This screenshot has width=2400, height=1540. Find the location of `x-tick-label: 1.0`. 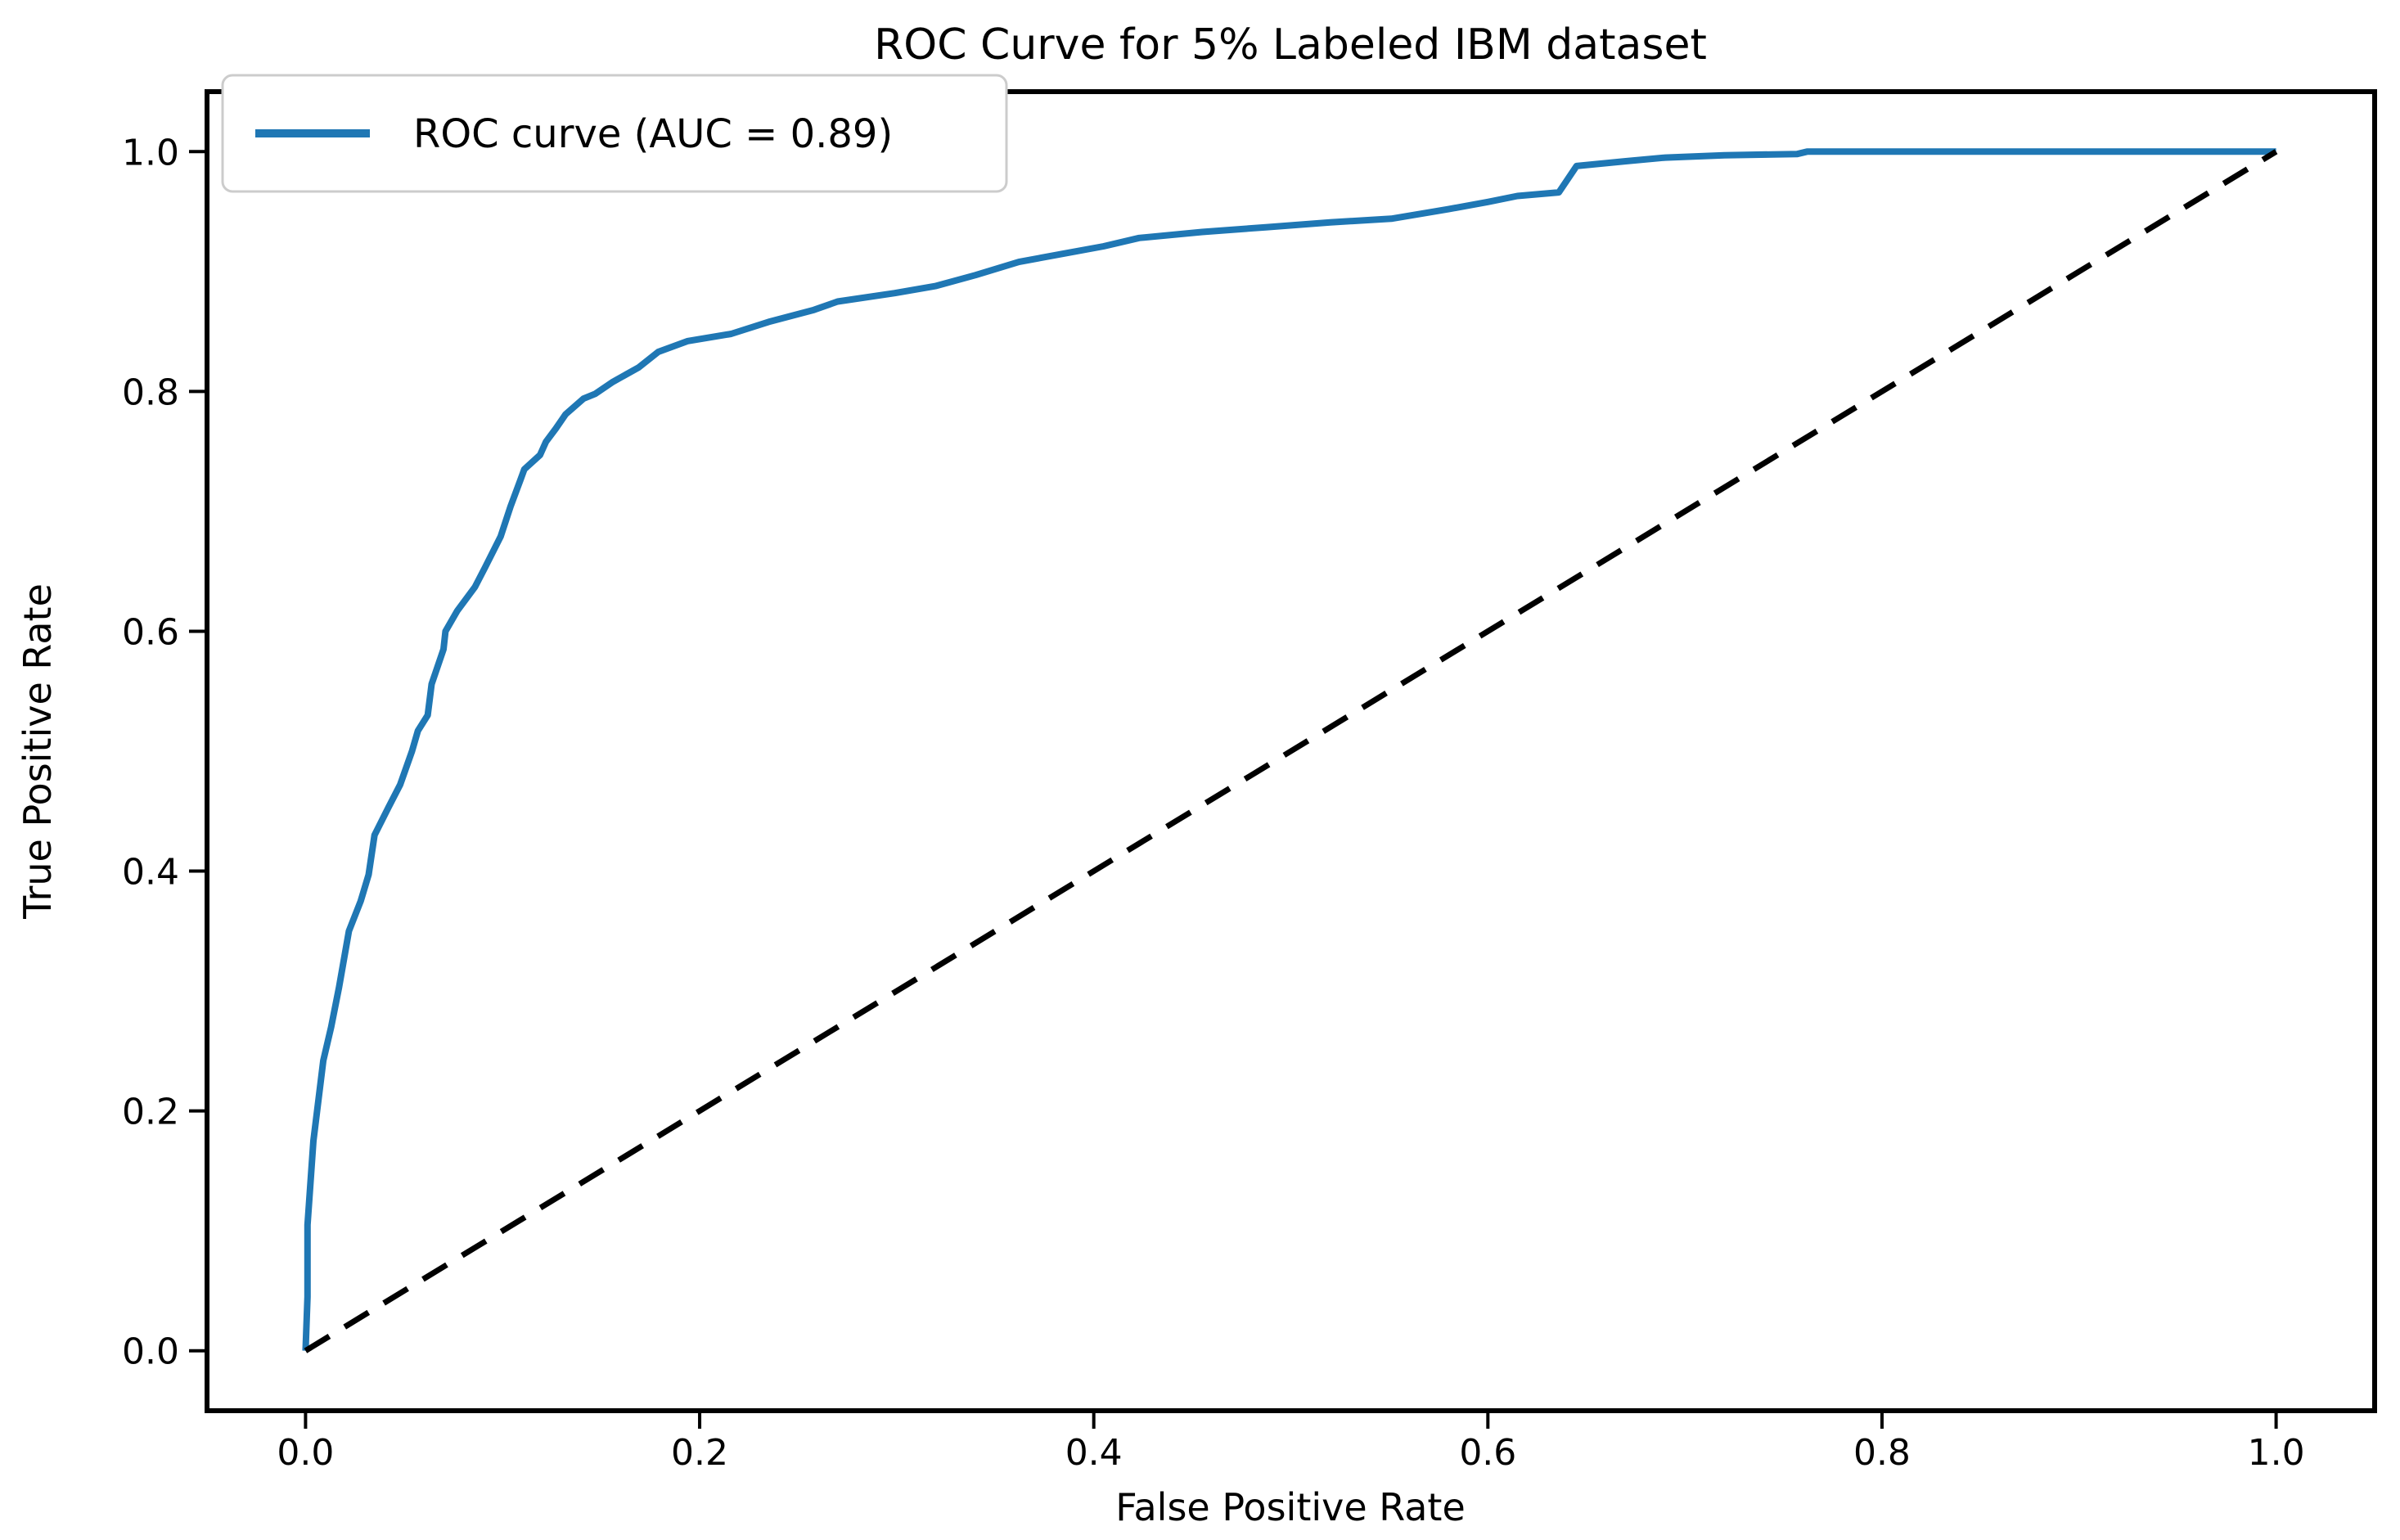

x-tick-label: 1.0 is located at coordinates (2276, 1453).